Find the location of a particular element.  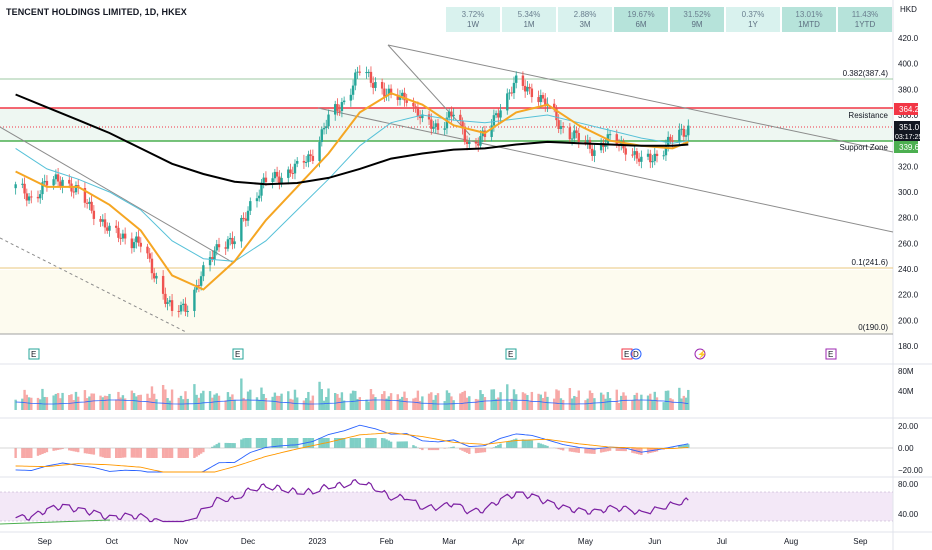

perf-cell-1mtd: 13.01% 1MTD is located at coordinates (809, 19).